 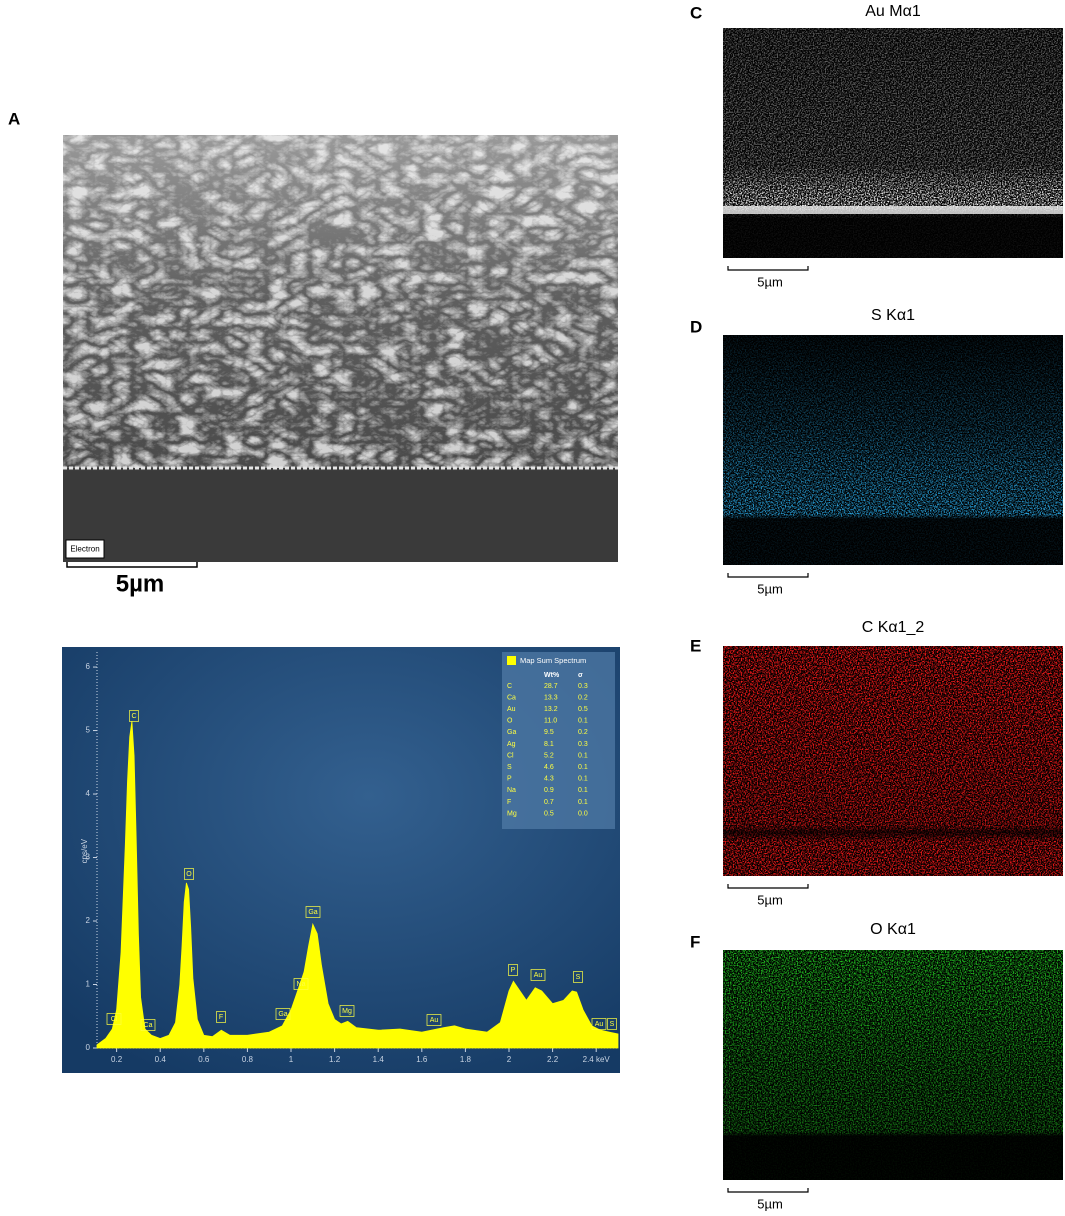 What do you see at coordinates (553, 1059) in the screenshot?
I see `x-tick-label: 2.2` at bounding box center [553, 1059].